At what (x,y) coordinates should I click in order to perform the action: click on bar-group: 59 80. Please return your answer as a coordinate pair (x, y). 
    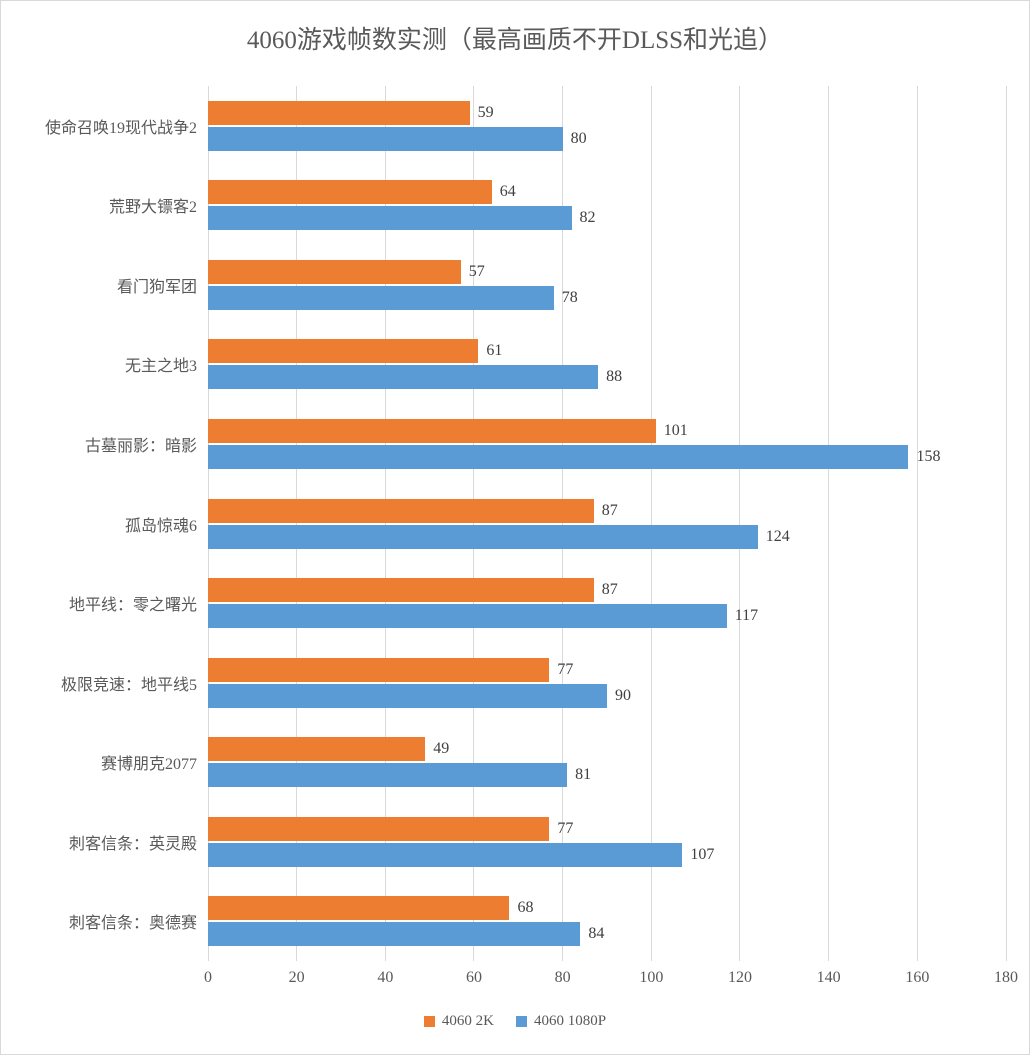
    Looking at the image, I should click on (607, 126).